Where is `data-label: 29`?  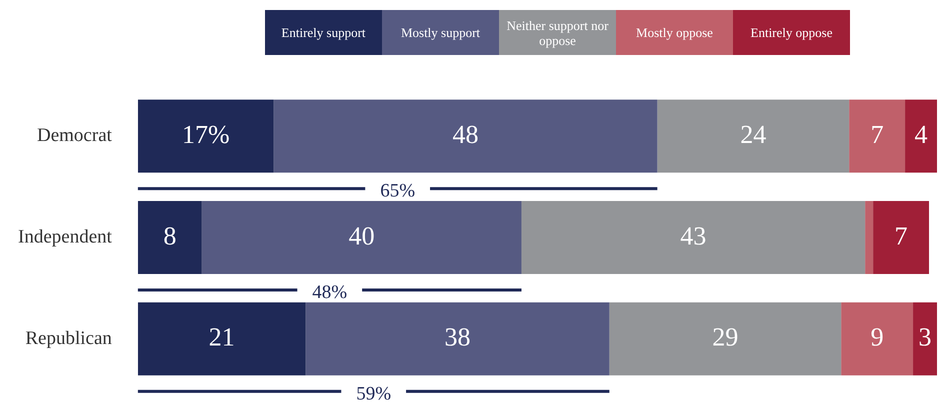 data-label: 29 is located at coordinates (725, 337).